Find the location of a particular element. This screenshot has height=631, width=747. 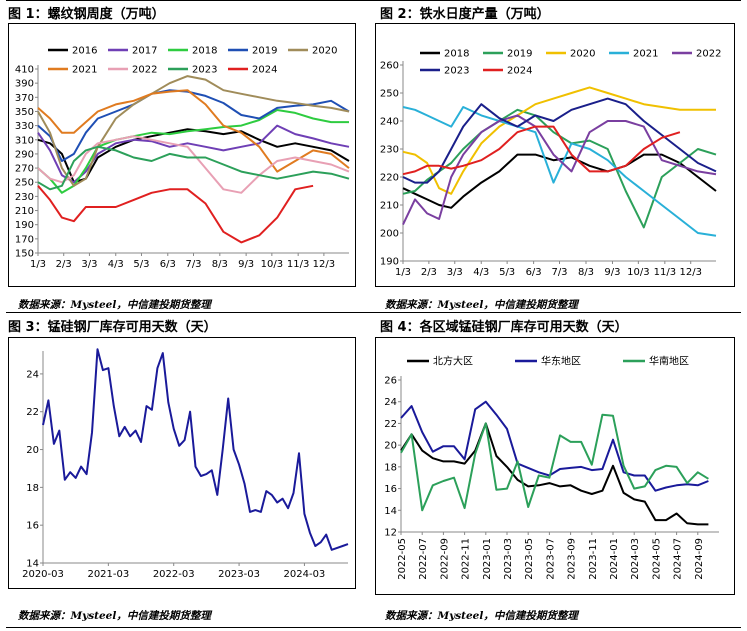

y-tick-label: 330 is located at coordinates (24, 126).